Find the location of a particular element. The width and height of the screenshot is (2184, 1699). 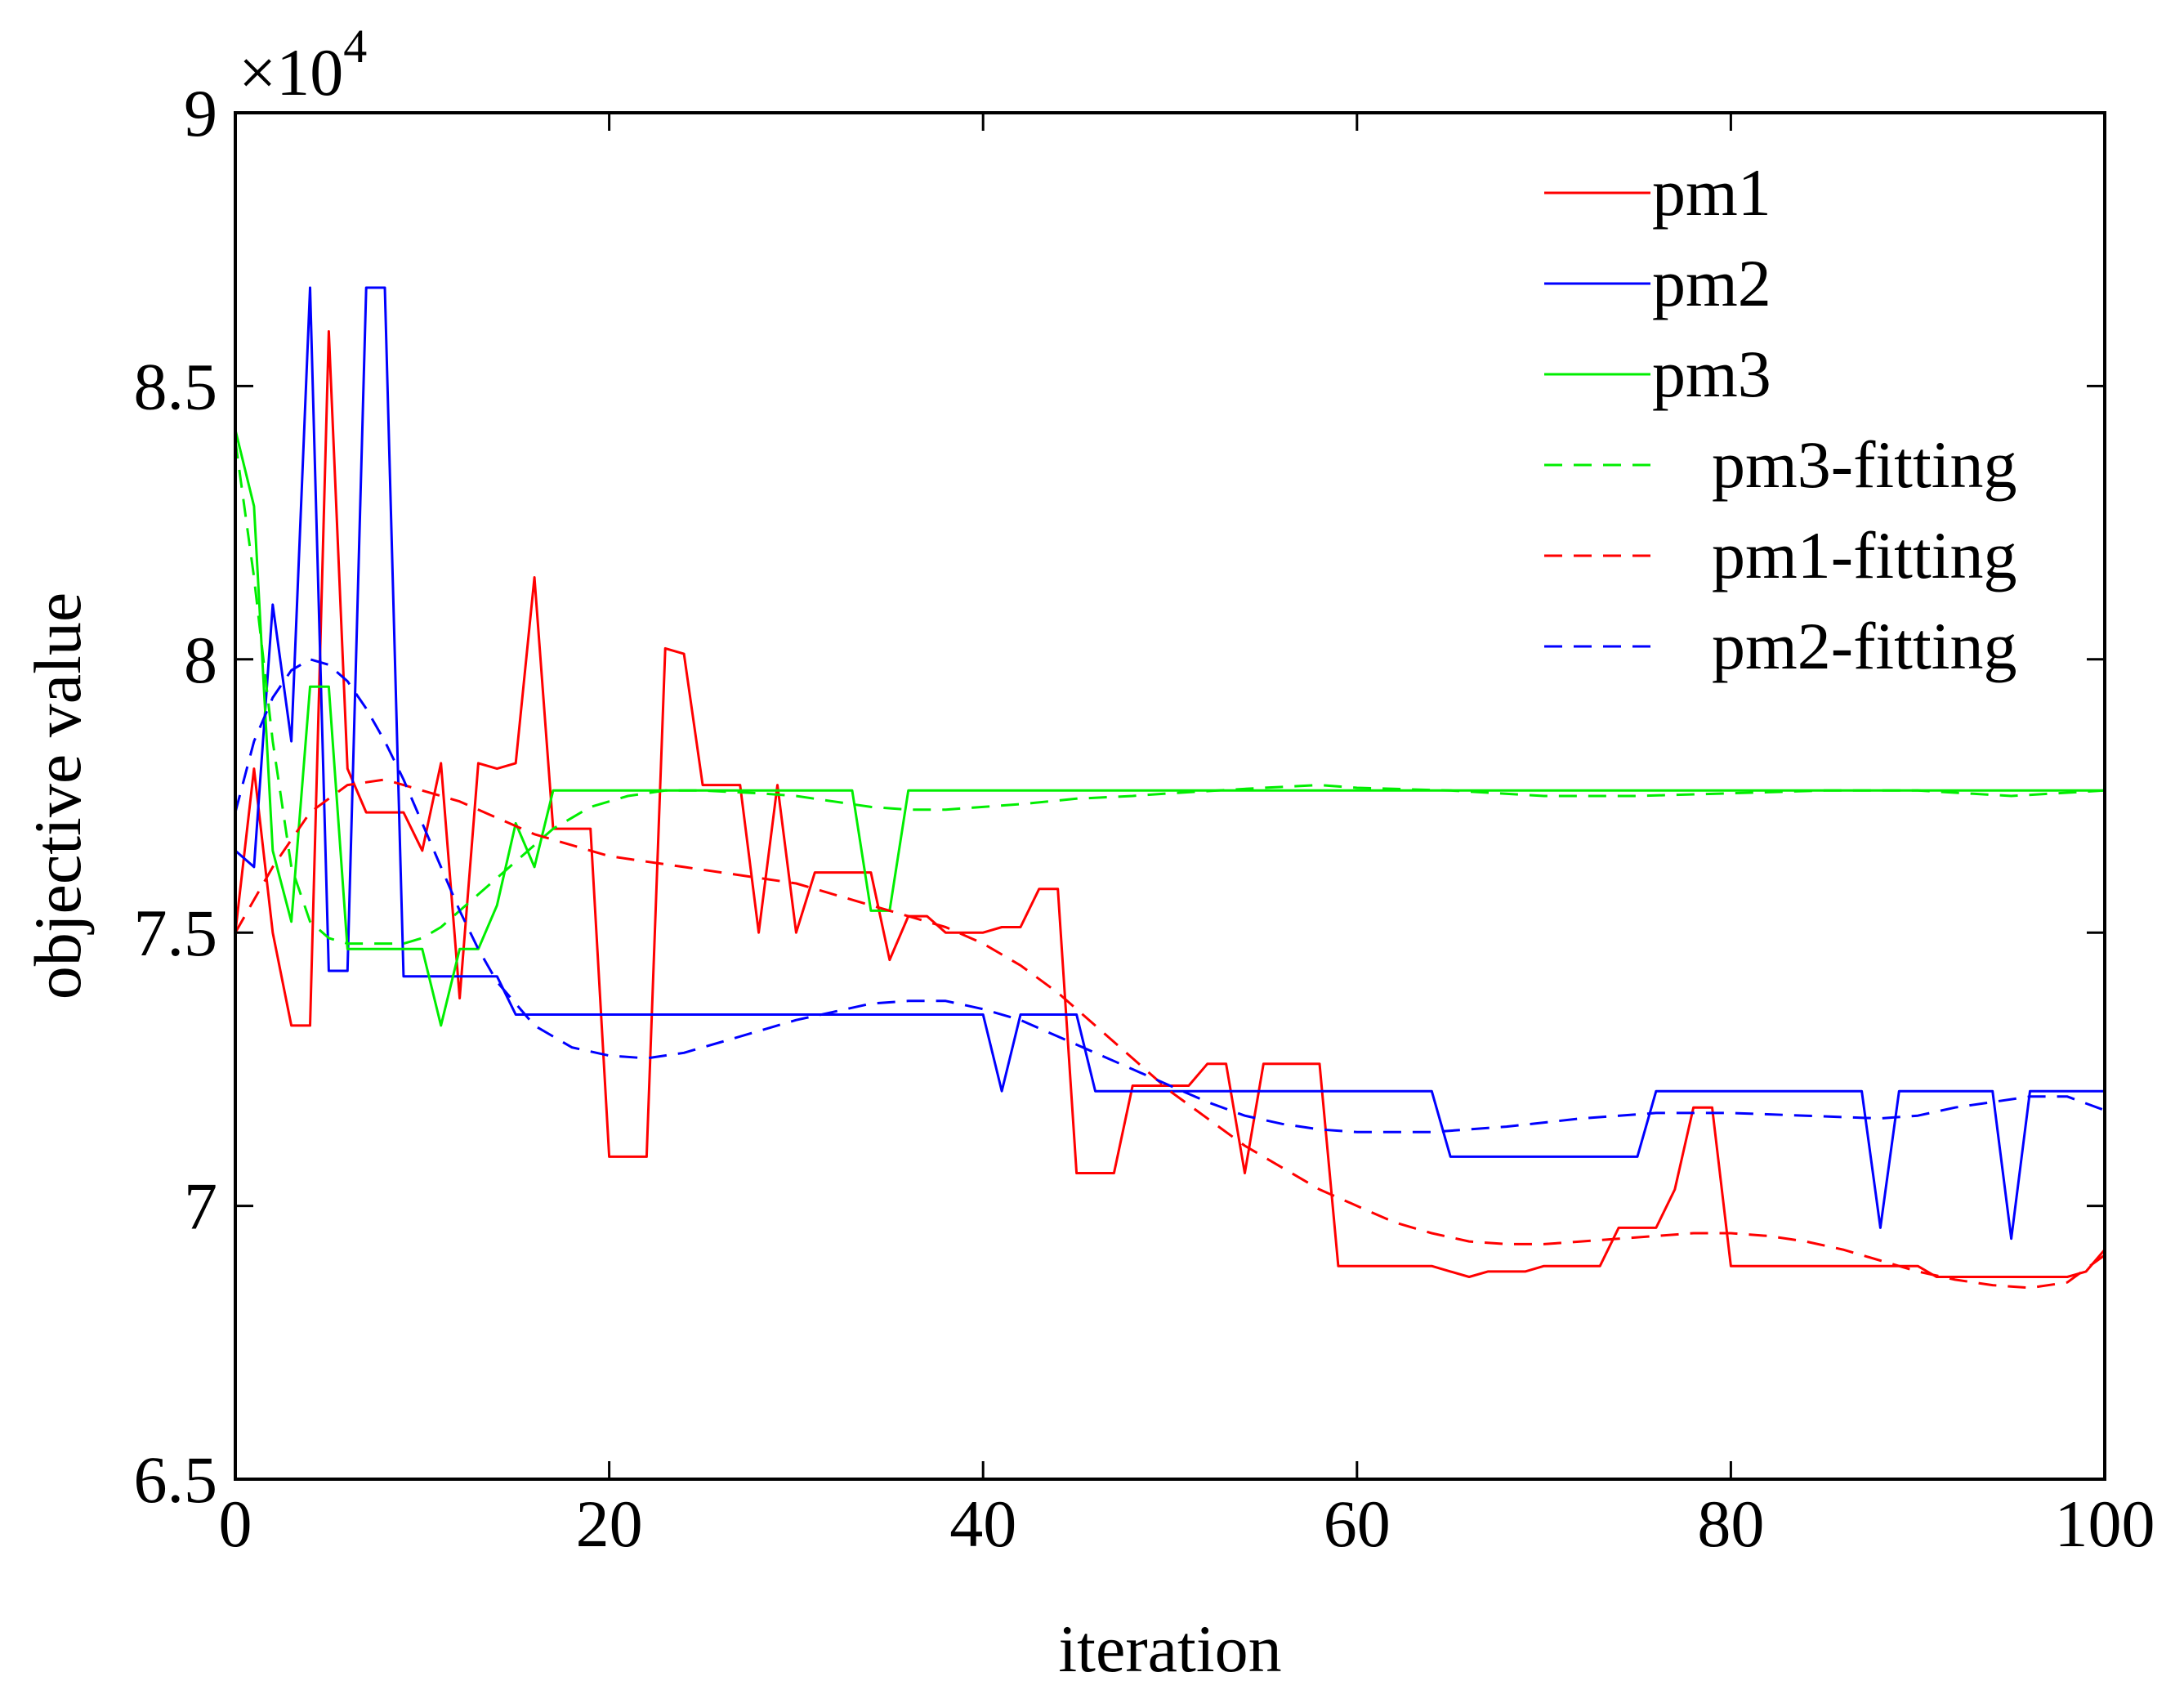

y-tick-label: 6.5 is located at coordinates (176, 1479).